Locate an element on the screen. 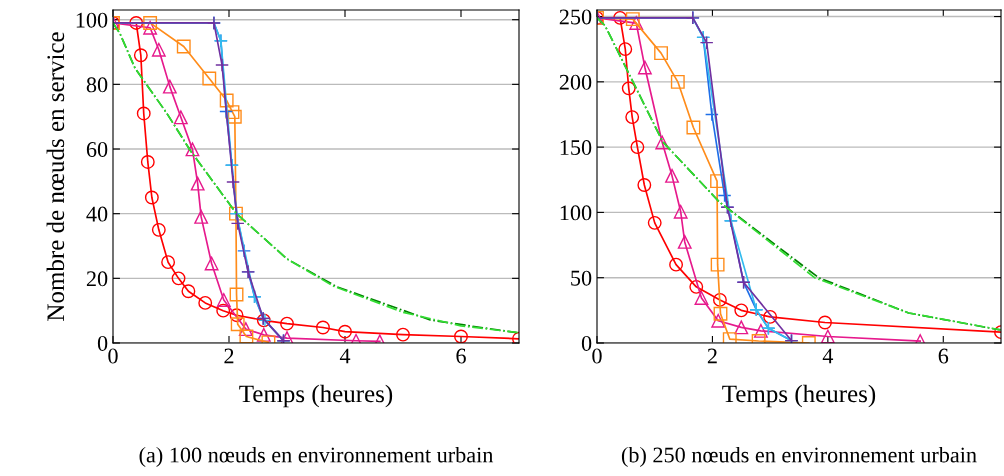 This screenshot has width=1004, height=476. y-tick-label: 80 is located at coordinates (97, 85).